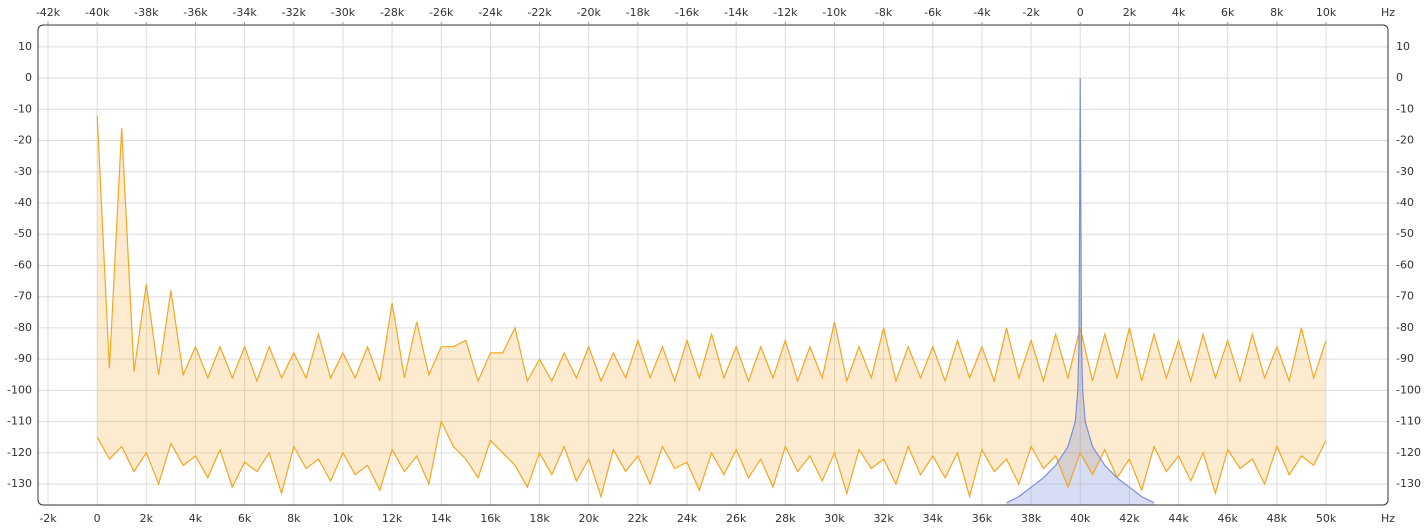 The width and height of the screenshot is (1424, 531). Describe the element at coordinates (1228, 518) in the screenshot. I see `x-tick-label: 46k` at that location.